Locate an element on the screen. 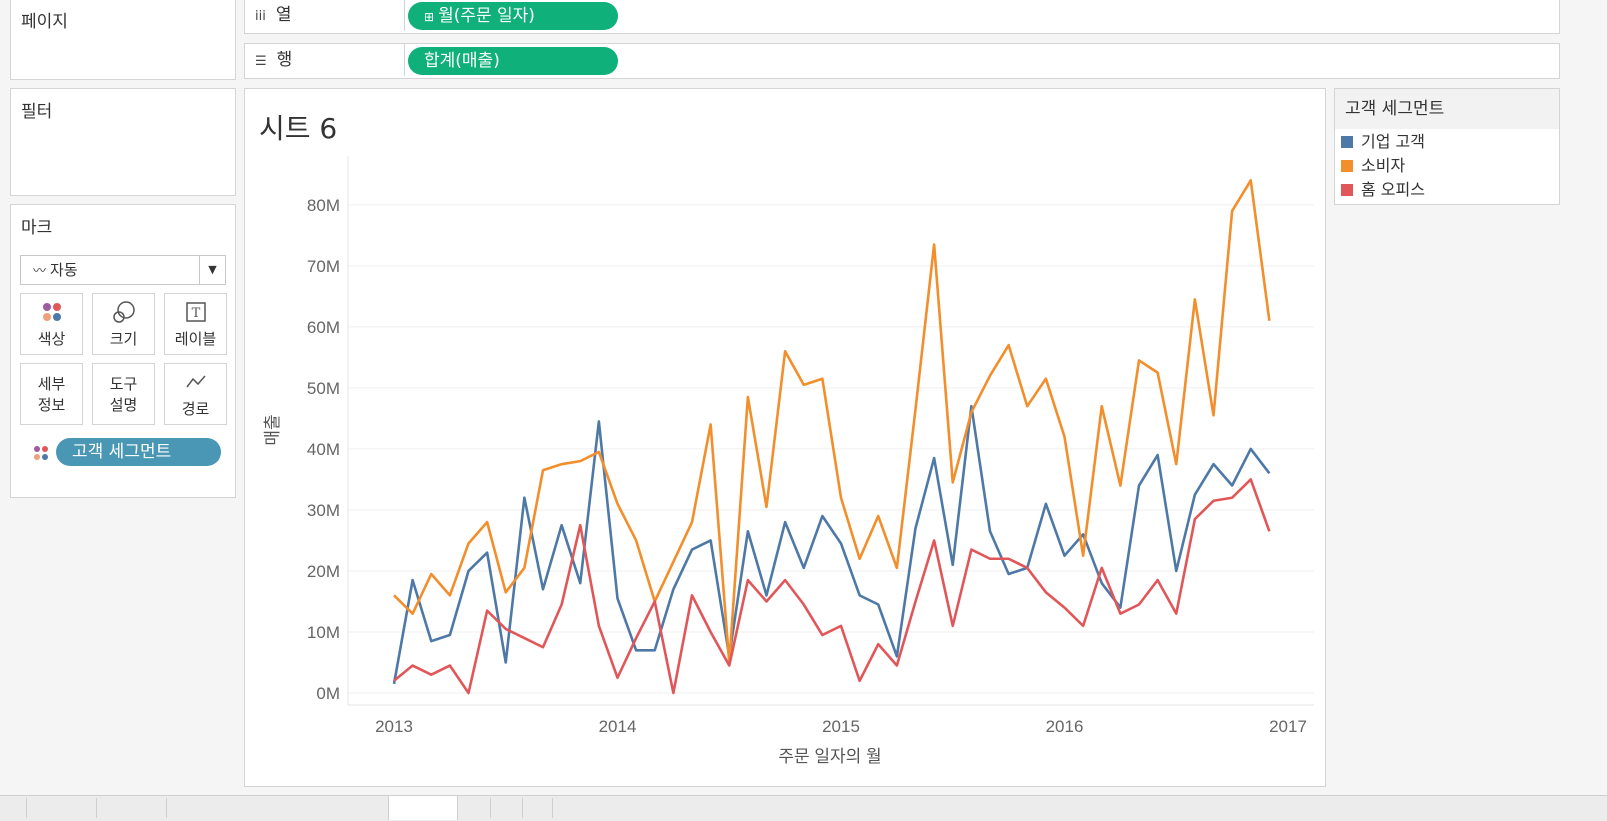 This screenshot has height=821, width=1607. marks-panel: 마크 〰 자동 ▼ 색상 크기 T 레이블 세부 정보 도구 설명 is located at coordinates (123, 351).